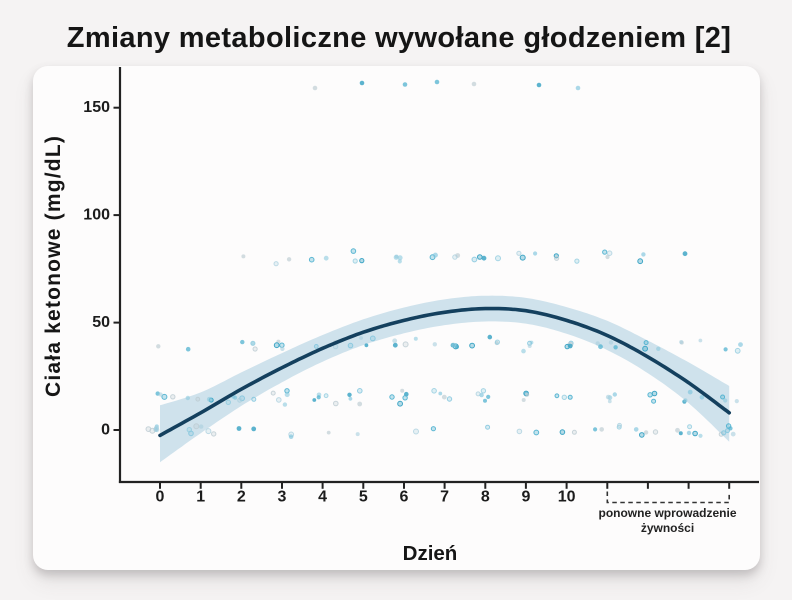 The height and width of the screenshot is (600, 792). What do you see at coordinates (404, 497) in the screenshot?
I see `svg-text: 6` at bounding box center [404, 497].